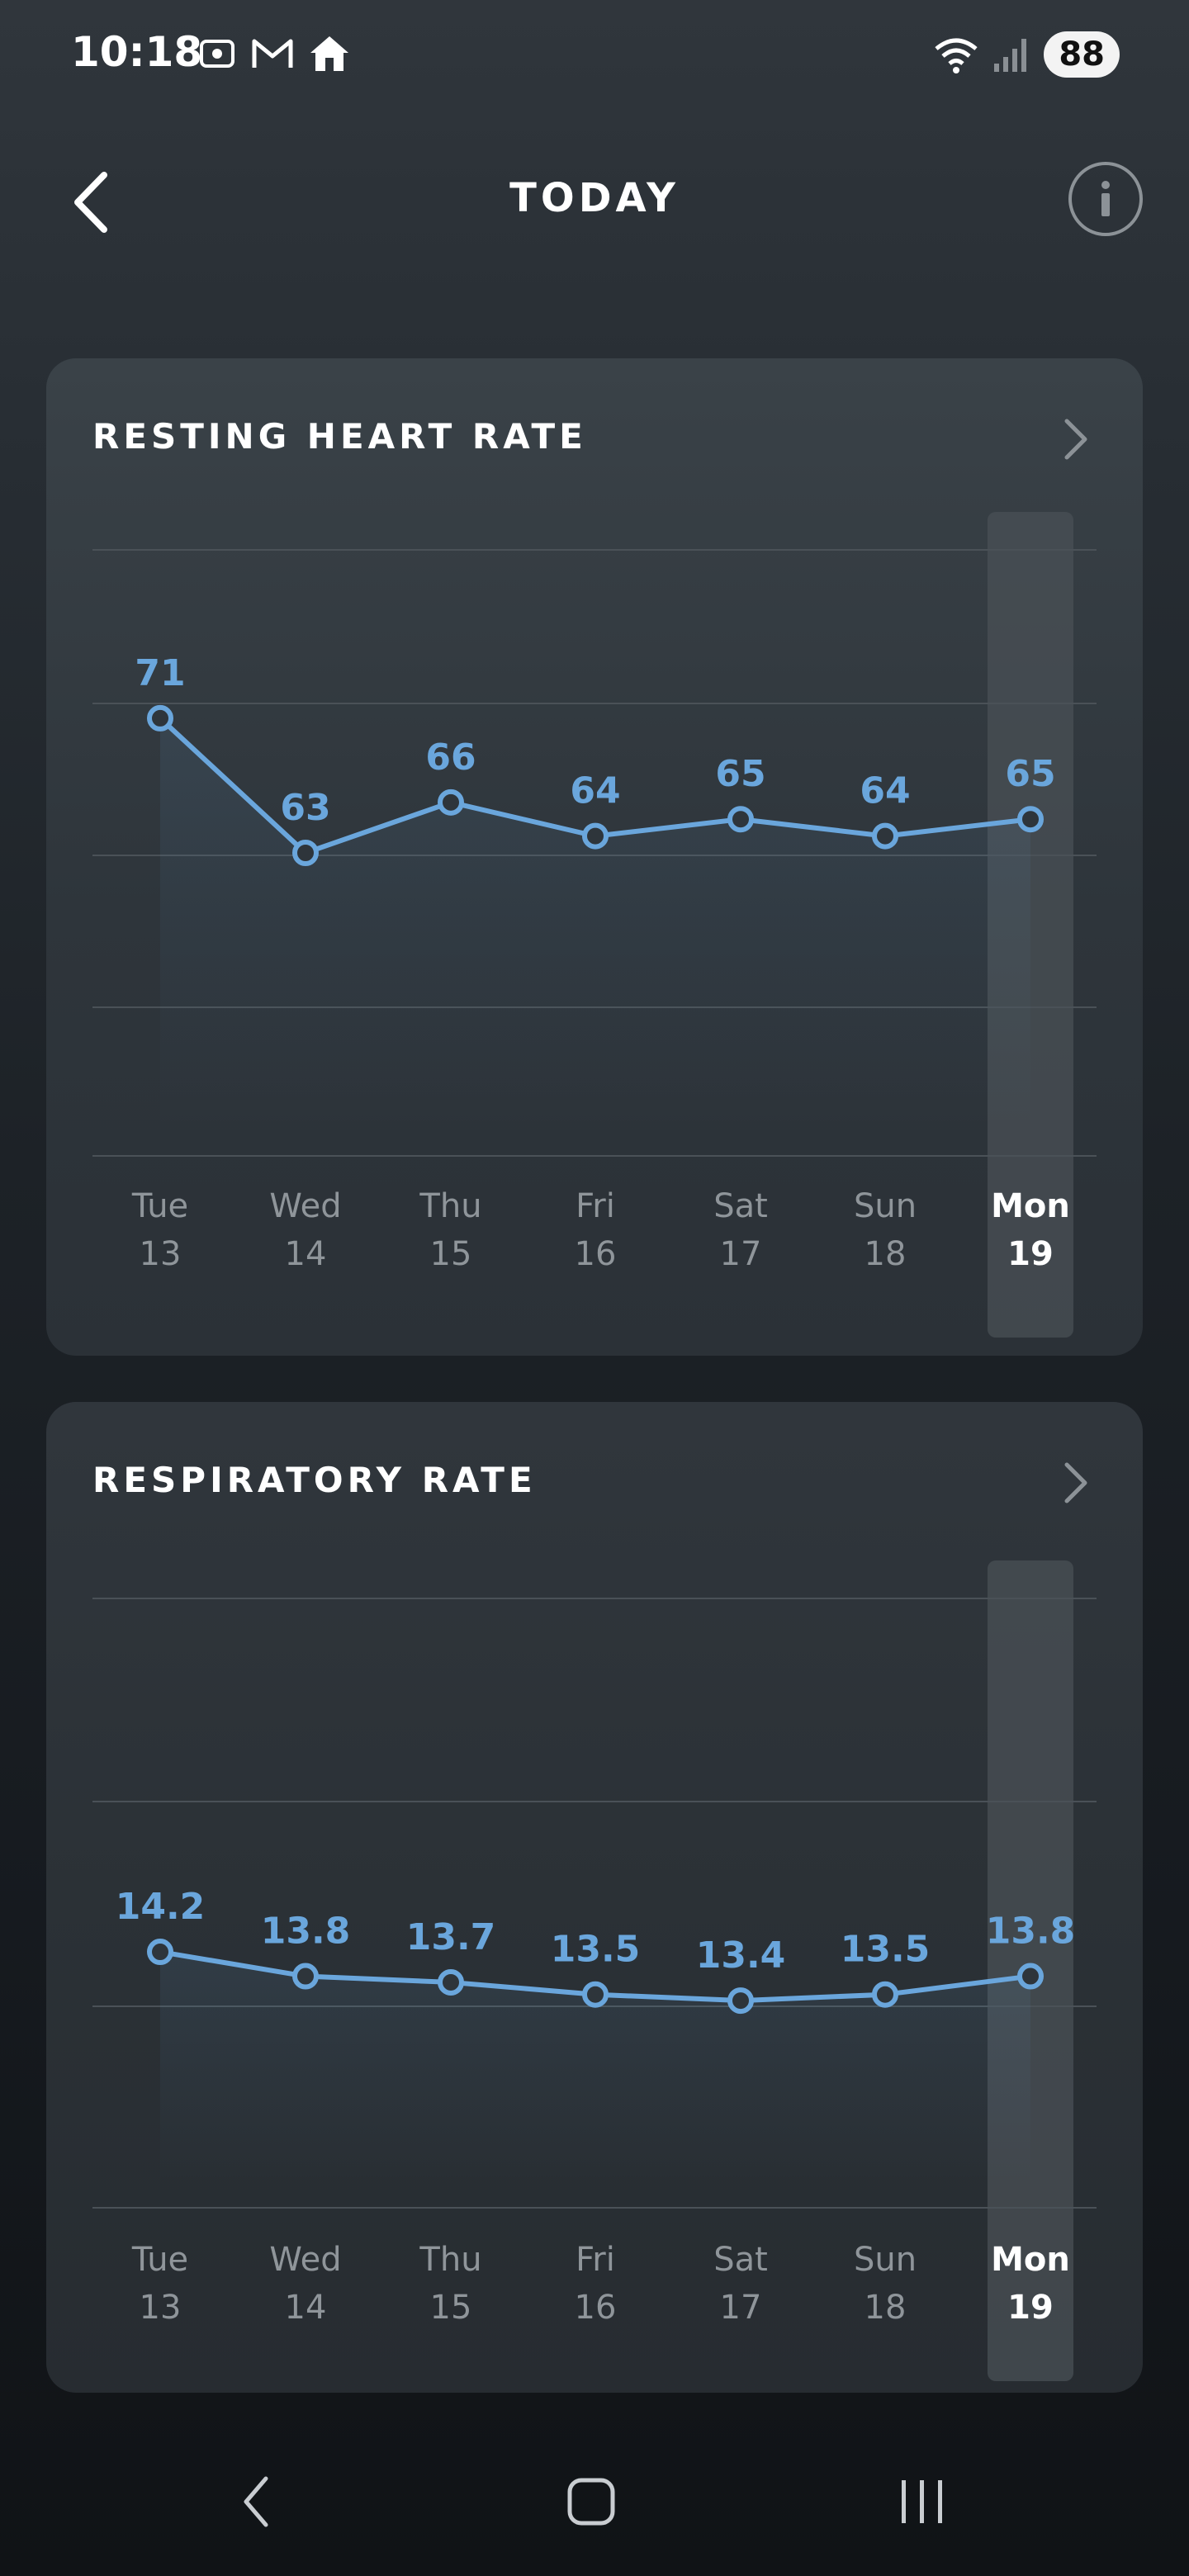 The width and height of the screenshot is (1189, 2576). What do you see at coordinates (314, 1480) in the screenshot?
I see `card-title: RESPIRATORY RATE` at bounding box center [314, 1480].